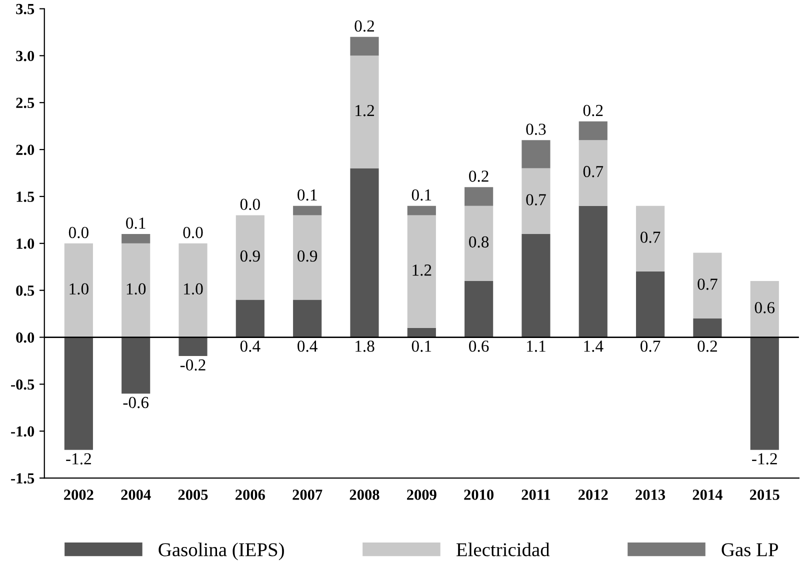  Describe the element at coordinates (25, 150) in the screenshot. I see `y-tick-label: 2.0` at that location.